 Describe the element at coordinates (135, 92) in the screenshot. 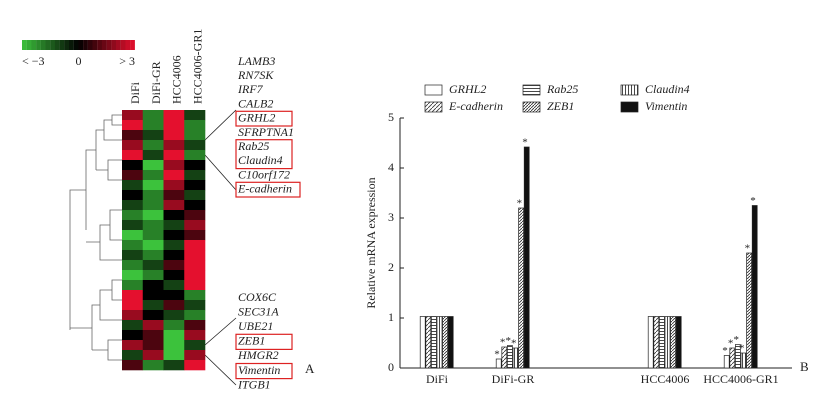

I see `column-label: DiFi` at that location.